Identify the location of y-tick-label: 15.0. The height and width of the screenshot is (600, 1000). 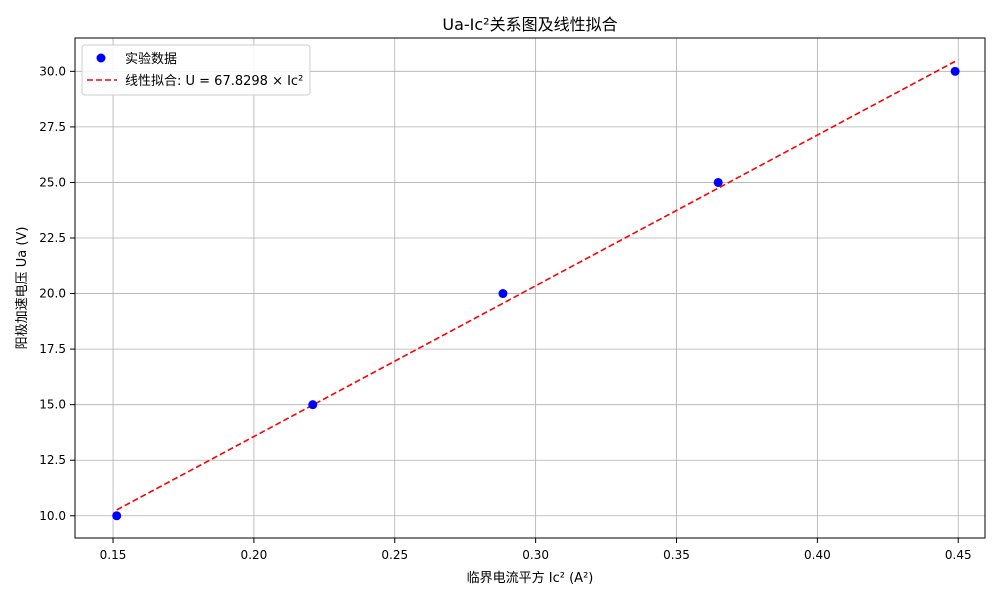
(52, 405).